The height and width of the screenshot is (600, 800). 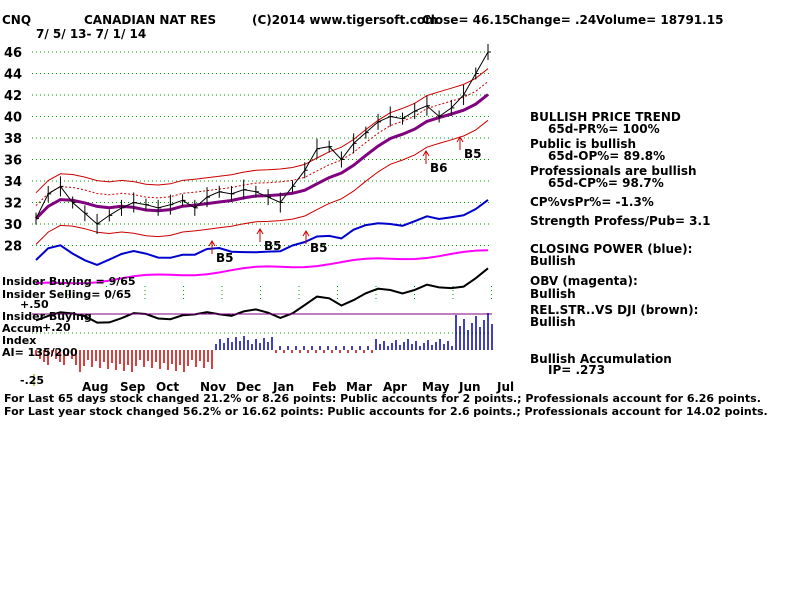 I want to click on pro-title: Professionals are bullish, so click(x=613, y=171).